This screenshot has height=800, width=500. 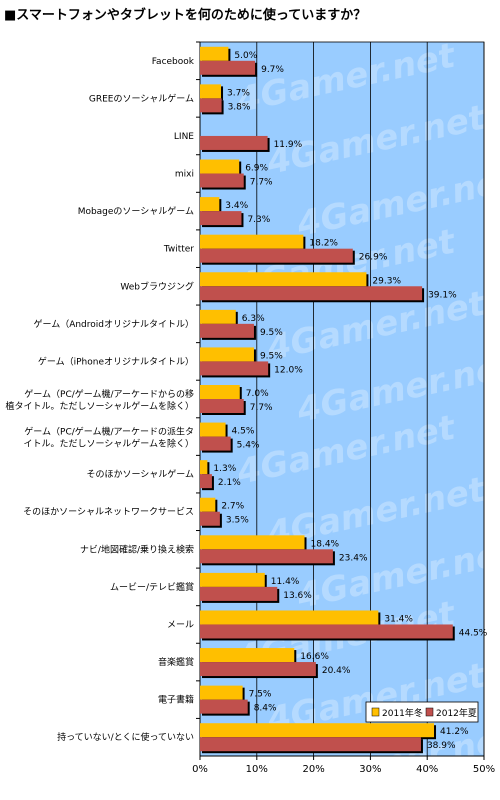 I want to click on data-label: 6.3%, so click(x=253, y=319).